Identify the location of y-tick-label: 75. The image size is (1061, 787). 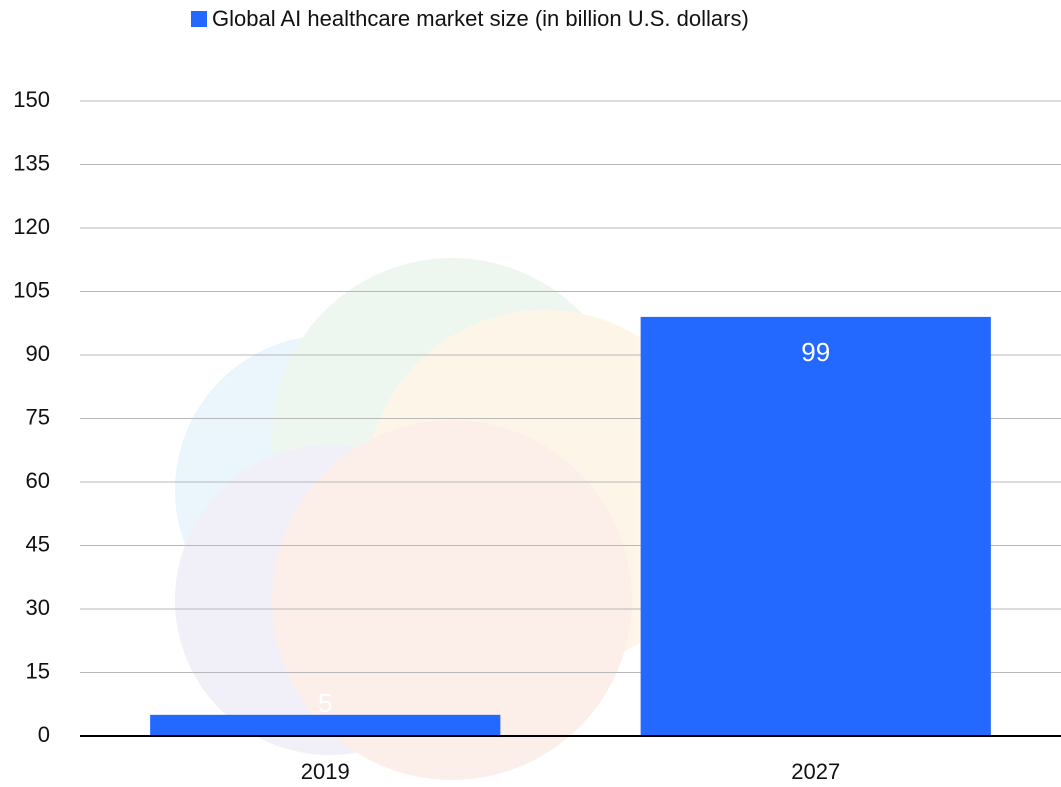
(38, 416).